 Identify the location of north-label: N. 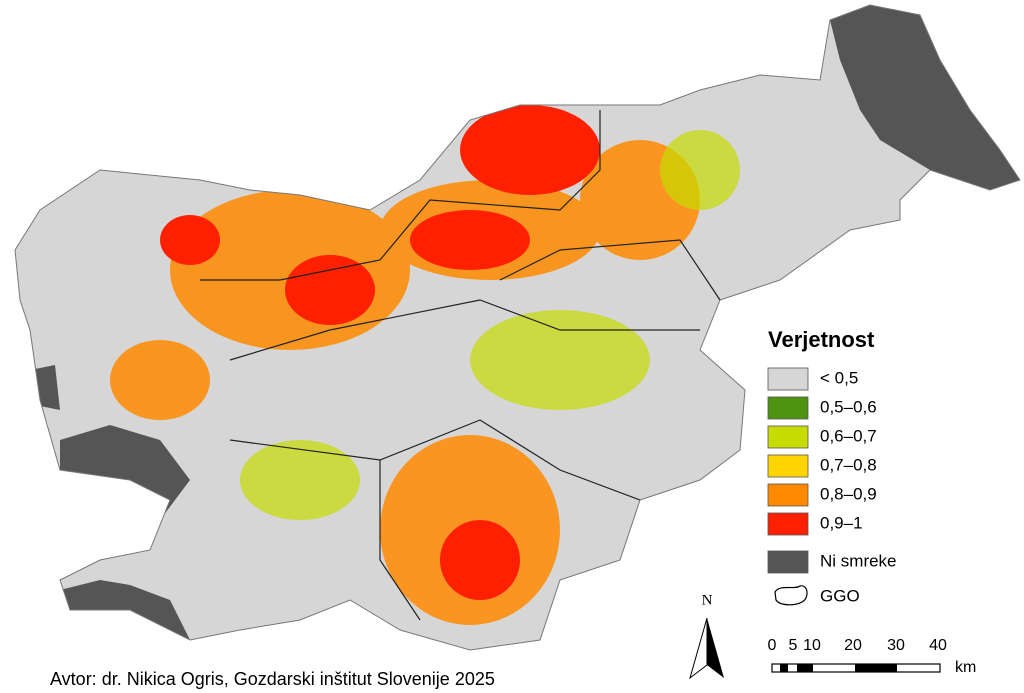
(707, 600).